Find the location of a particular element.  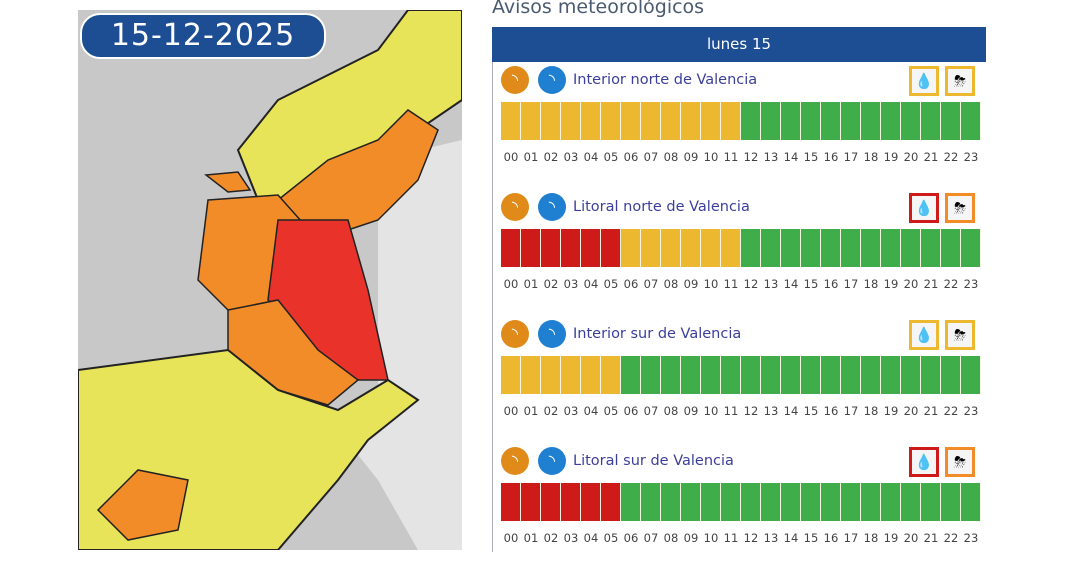

day-header: lunes 15 is located at coordinates (739, 44).